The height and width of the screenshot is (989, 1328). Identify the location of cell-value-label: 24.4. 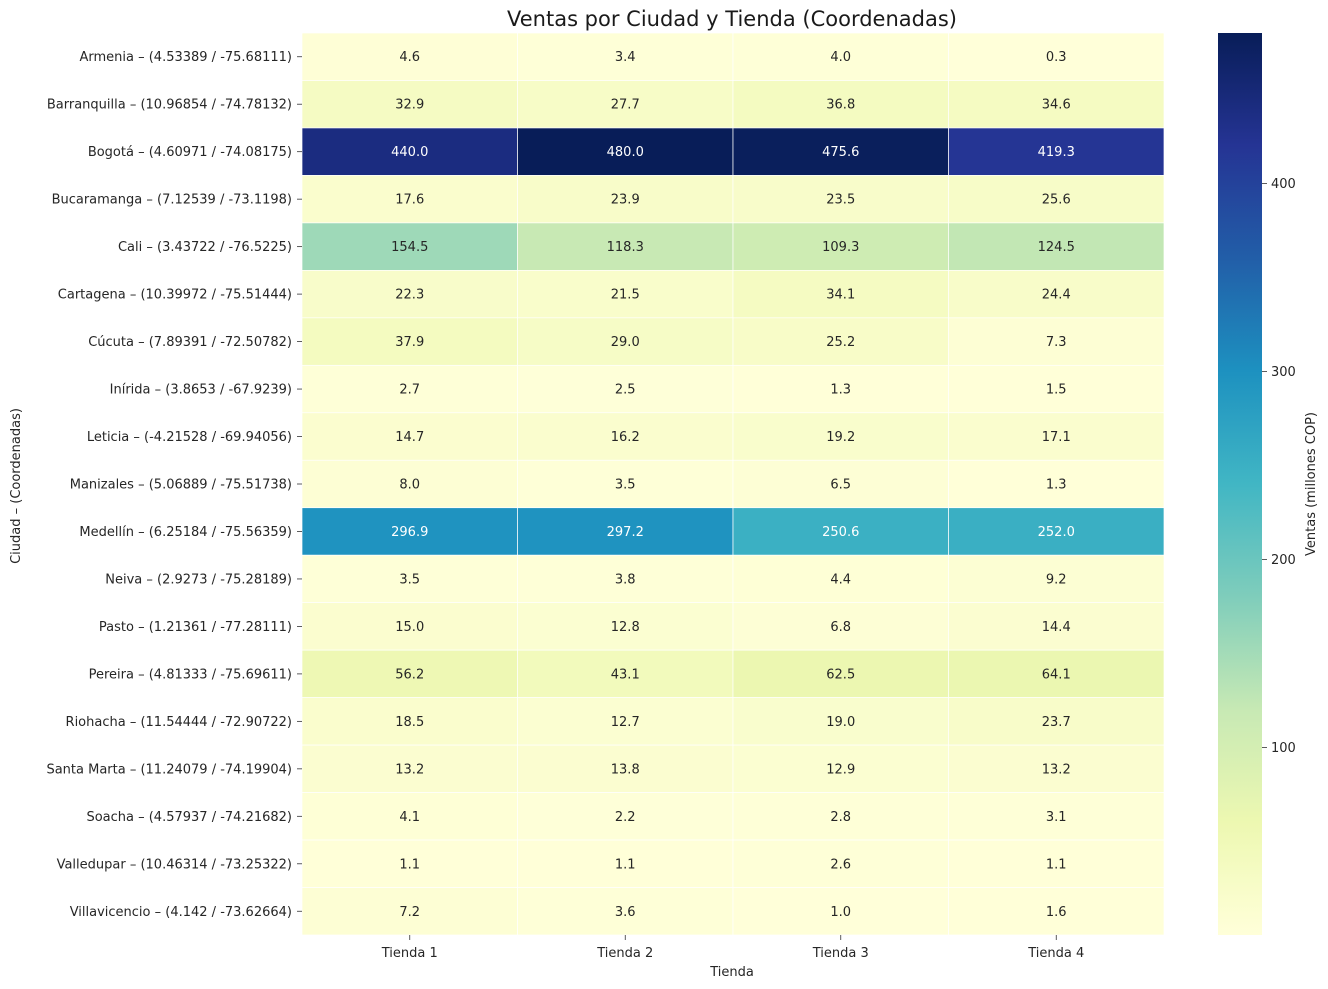
(1056, 295).